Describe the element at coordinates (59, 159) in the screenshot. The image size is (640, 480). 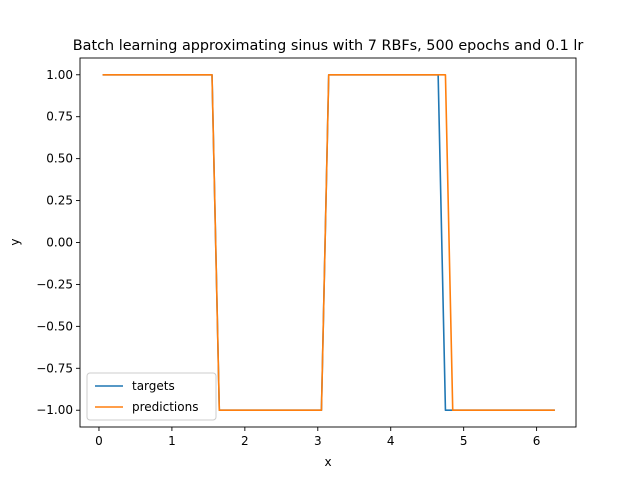
I see `y-tick-label: 0.50` at that location.